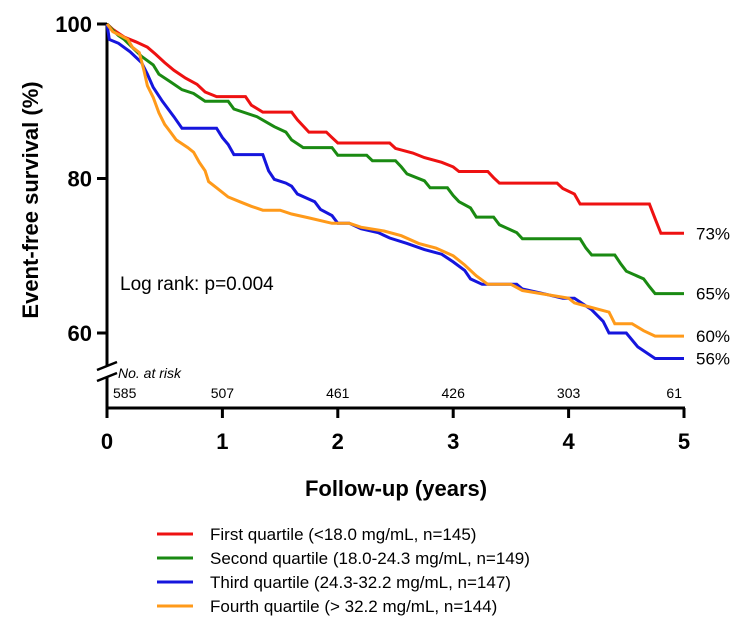  I want to click on x-axis-title: Follow-up (years), so click(396, 488).